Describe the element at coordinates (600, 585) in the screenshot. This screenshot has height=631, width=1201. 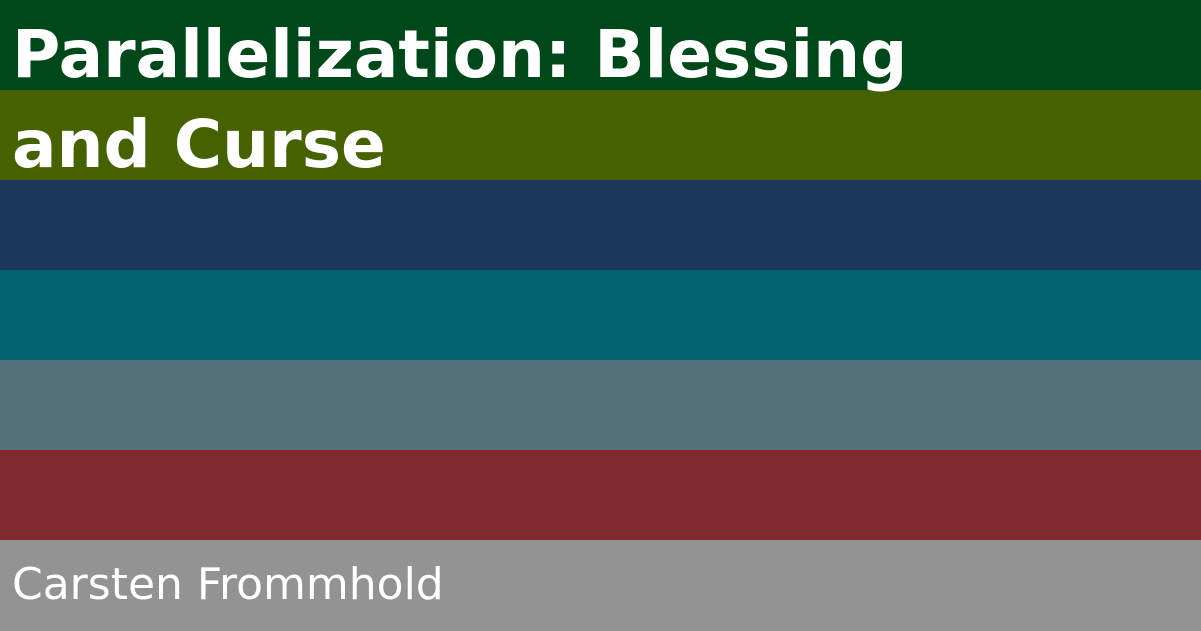
I see `color-band-gray` at that location.